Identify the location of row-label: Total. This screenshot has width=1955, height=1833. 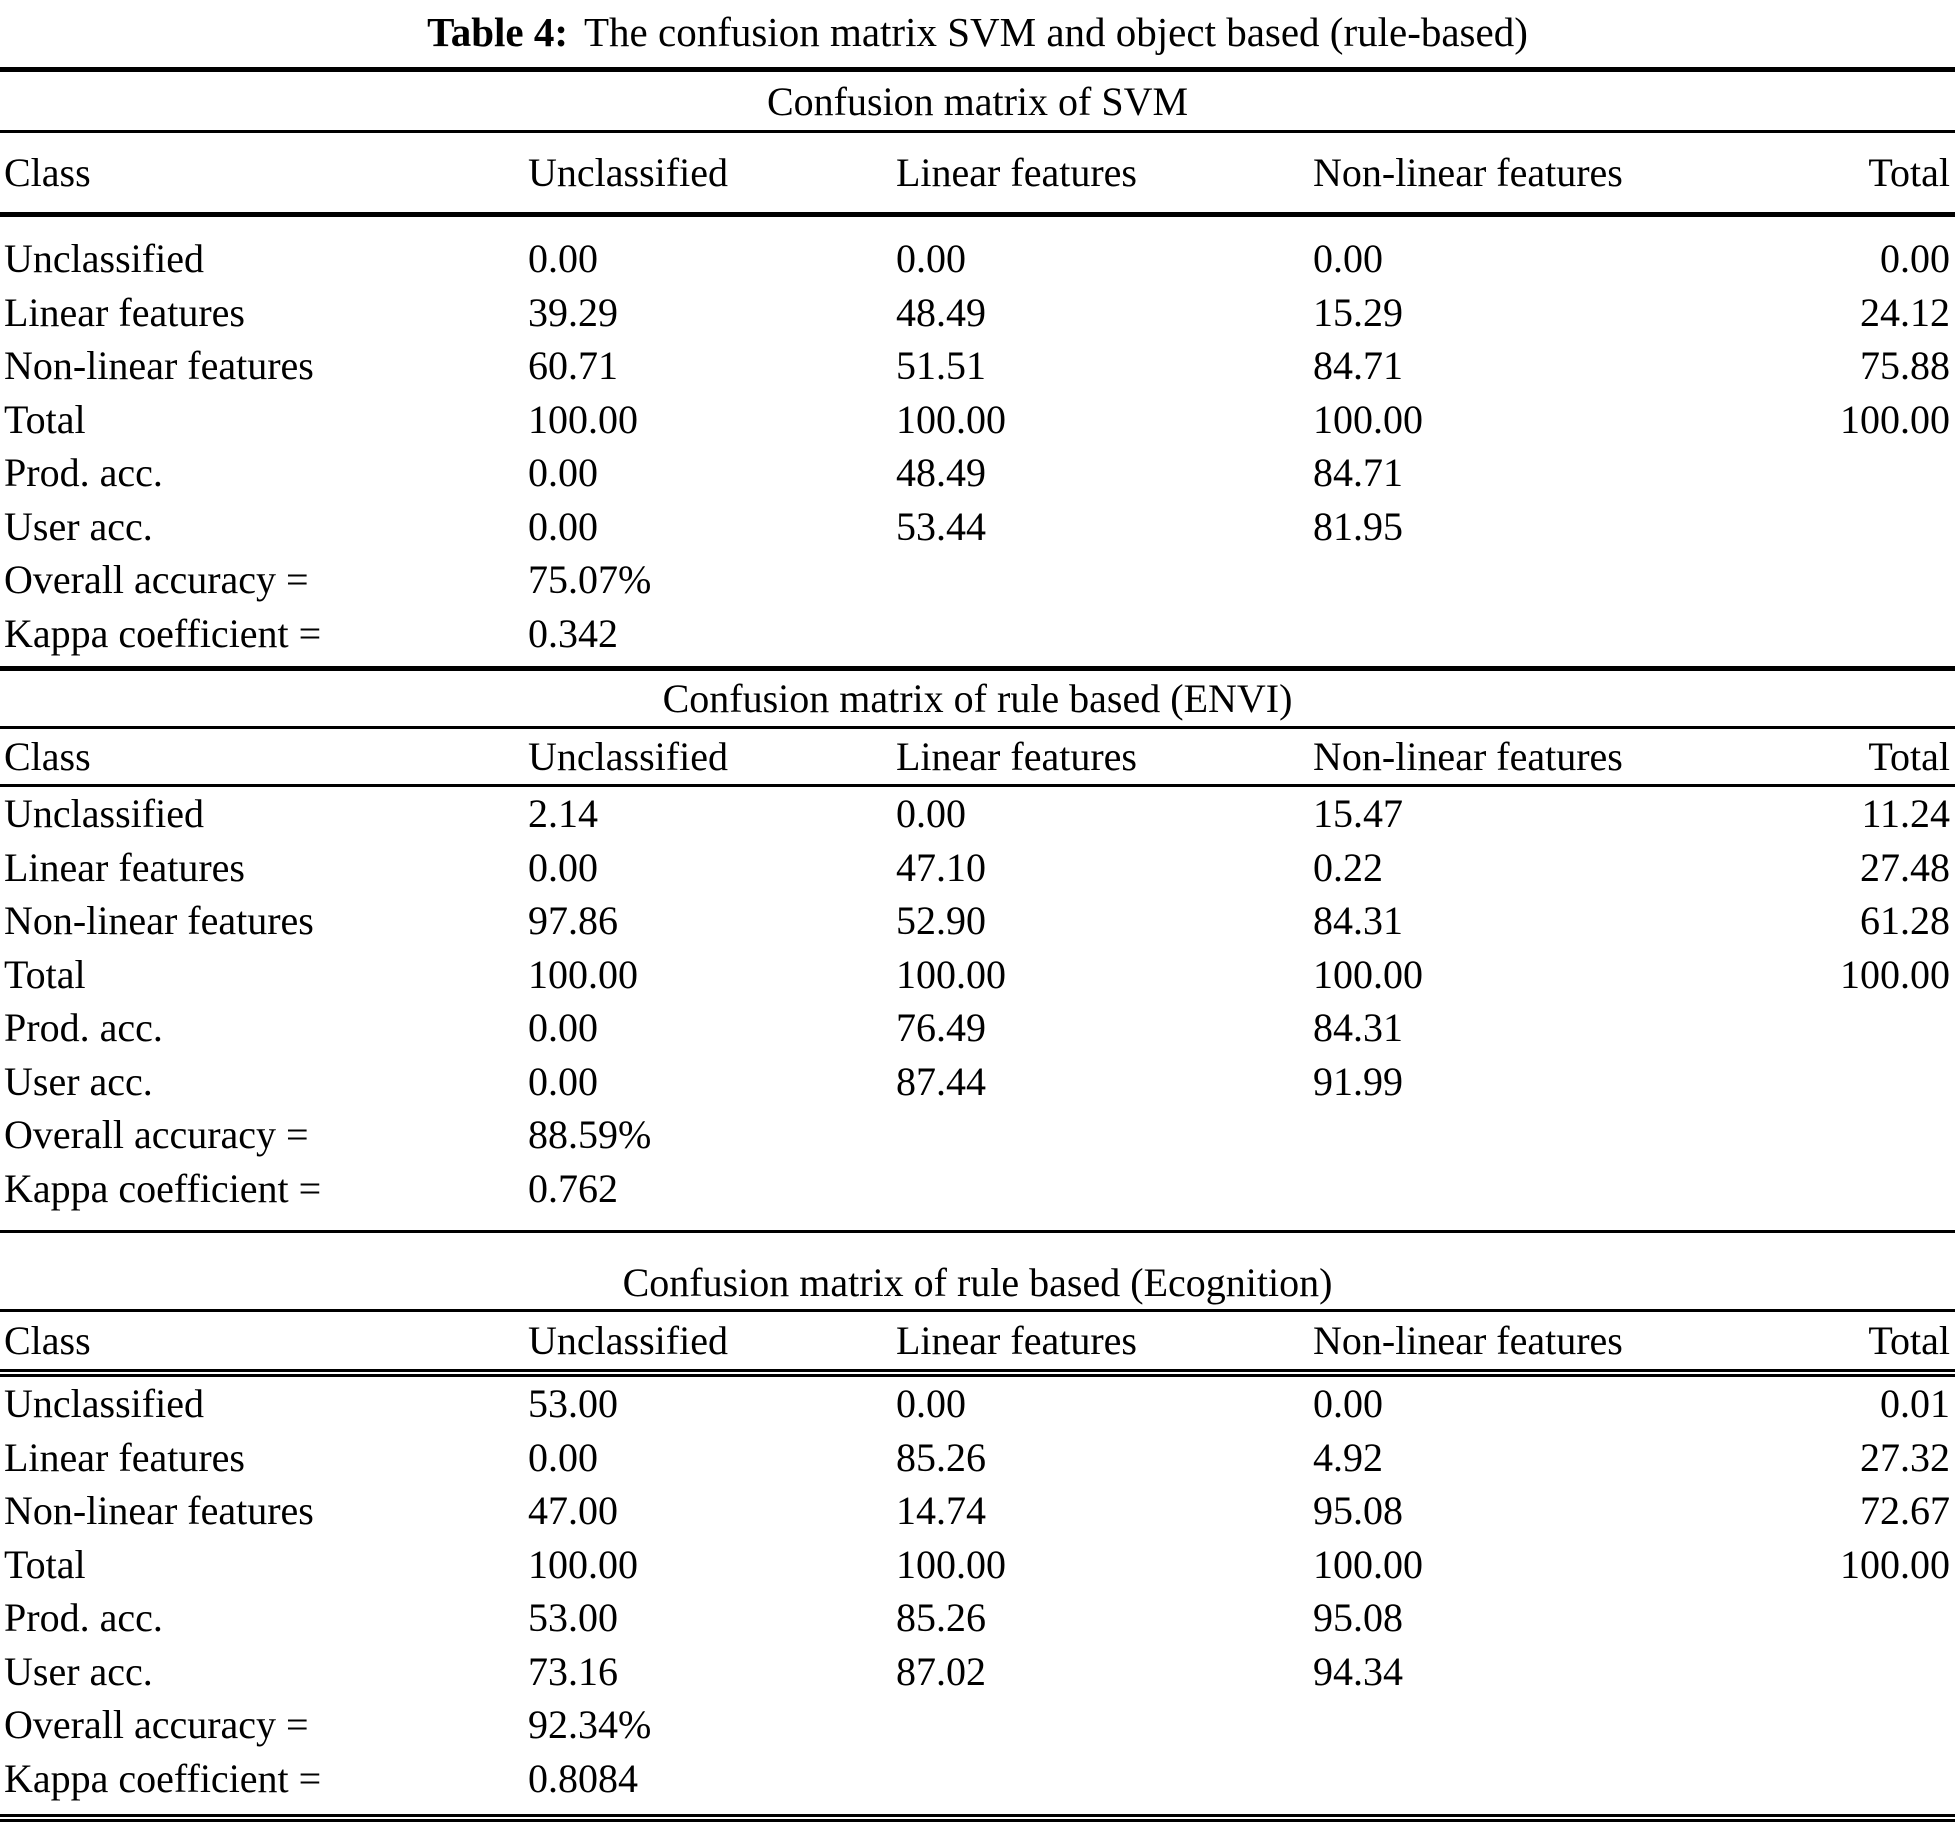
(45, 1564).